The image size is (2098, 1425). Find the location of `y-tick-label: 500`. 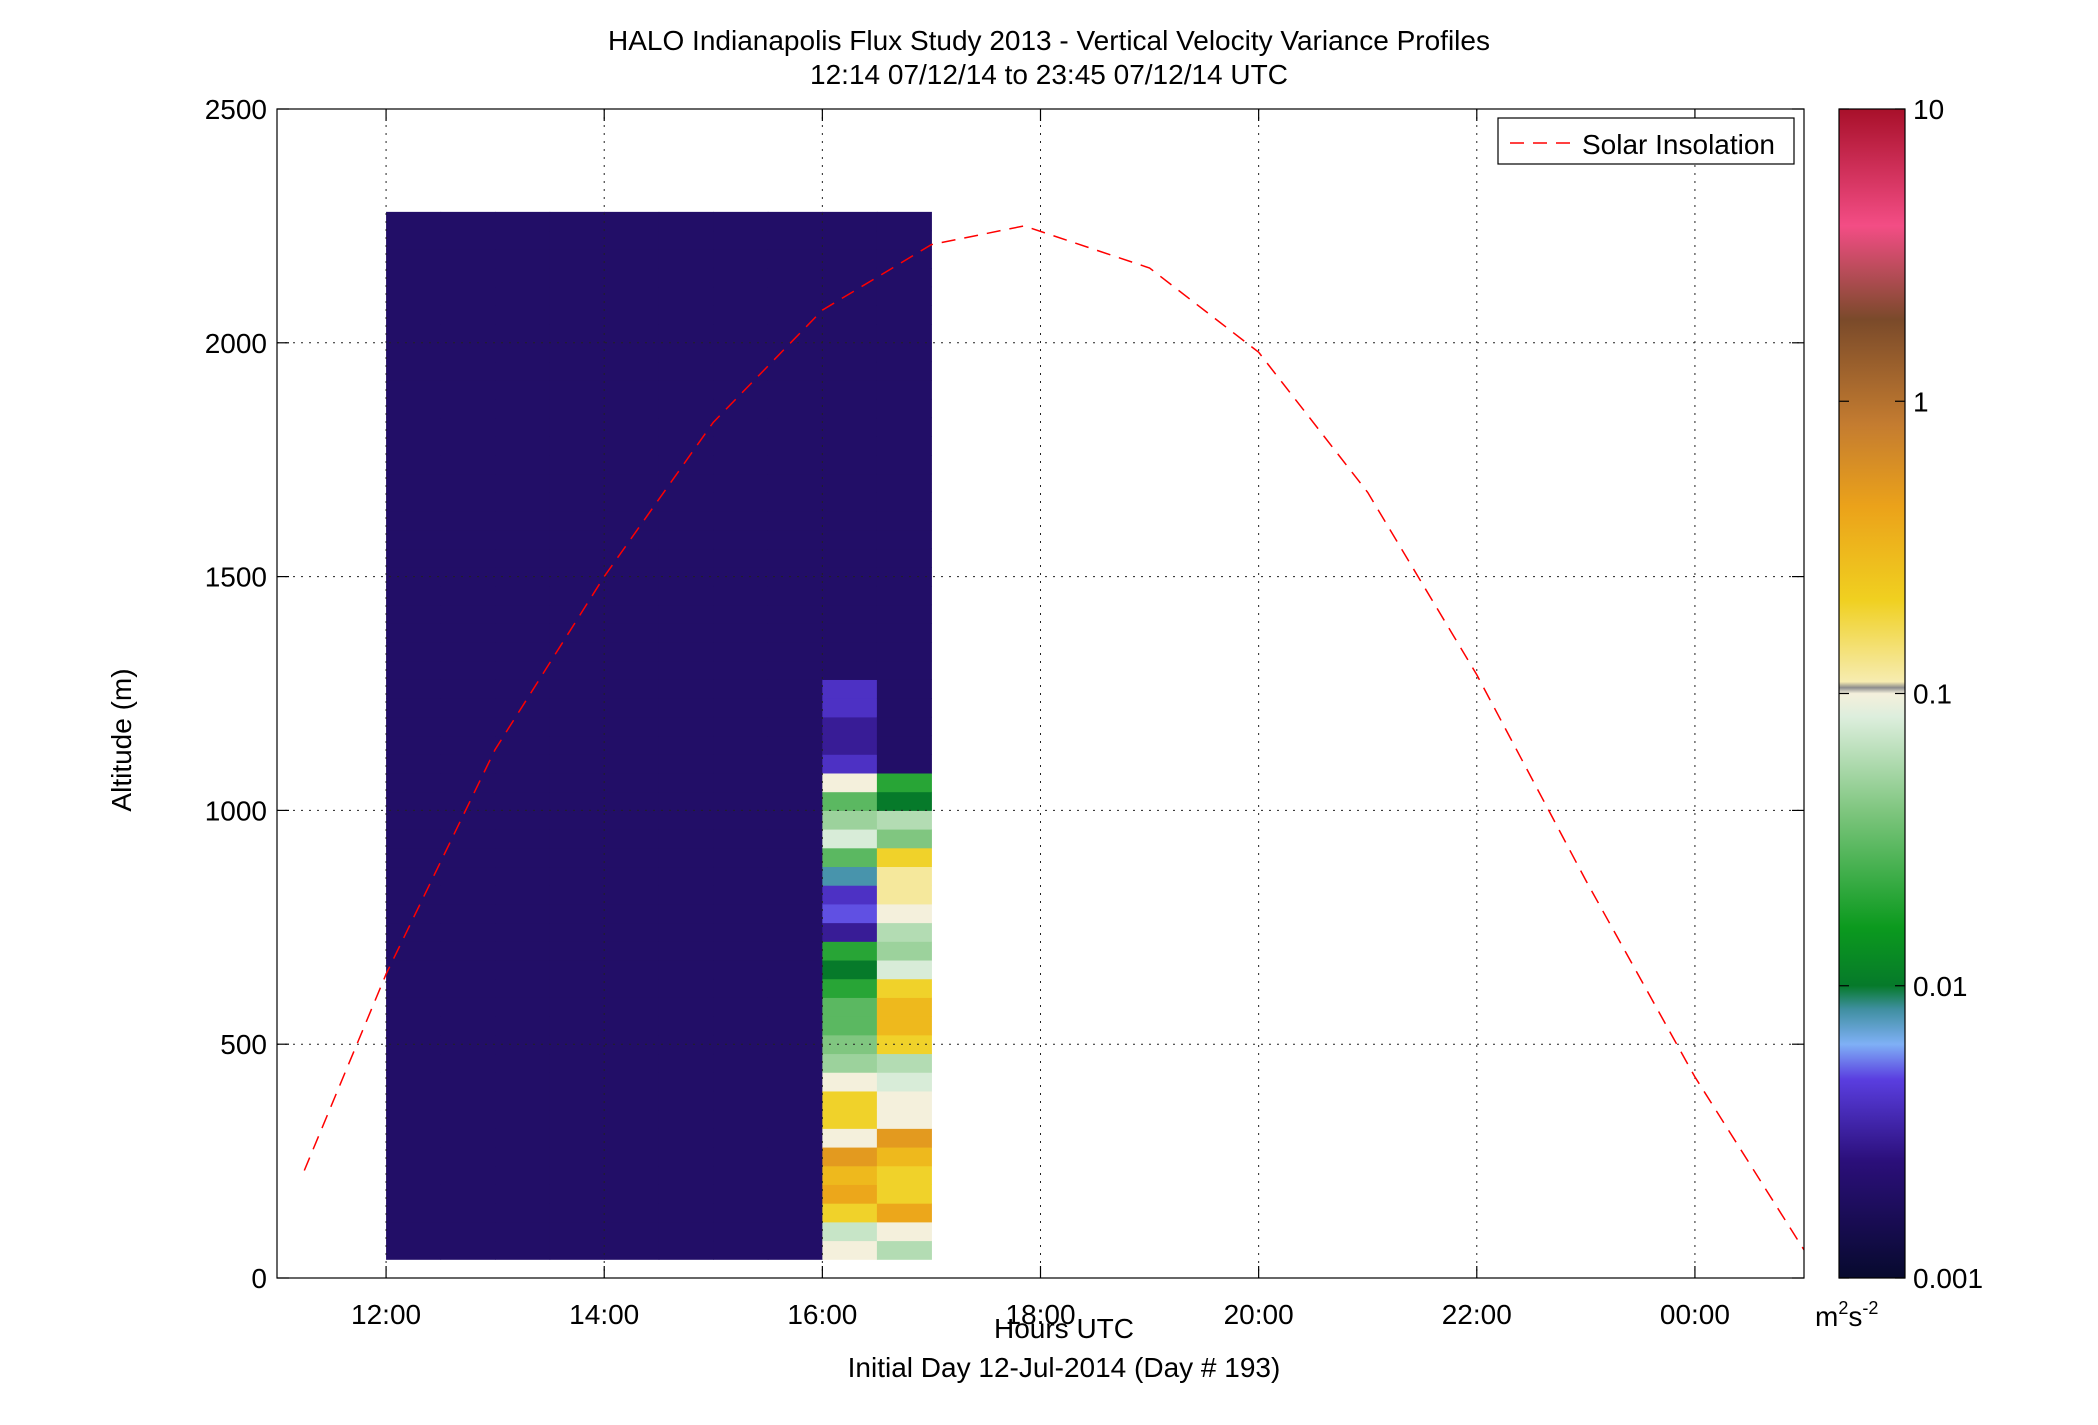

y-tick-label: 500 is located at coordinates (243, 1044).